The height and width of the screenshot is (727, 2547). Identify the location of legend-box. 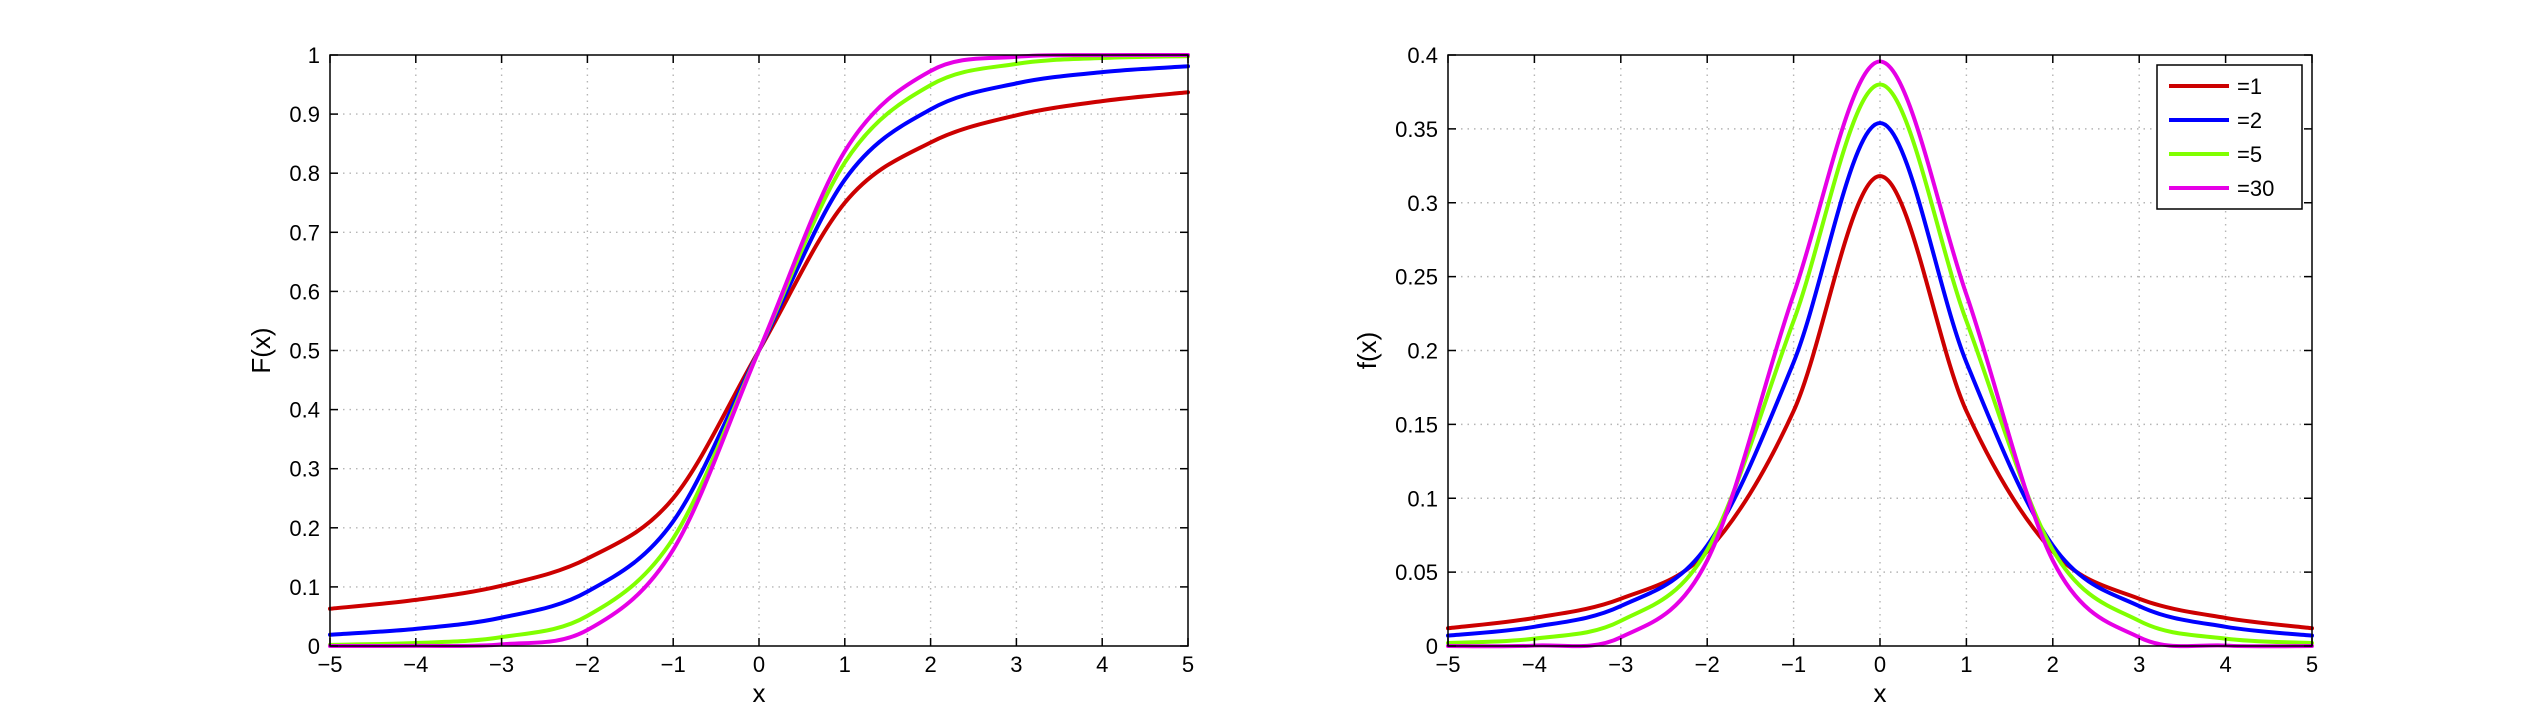
(2229, 137).